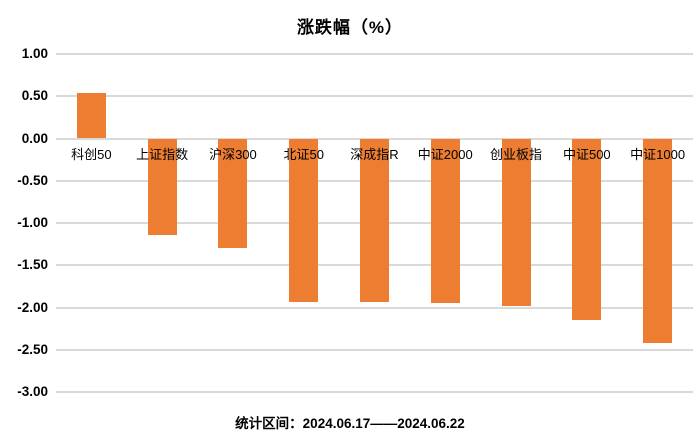 This screenshot has height=448, width=700. Describe the element at coordinates (34, 96) in the screenshot. I see `y-axis-tick-label: 0.50` at that location.